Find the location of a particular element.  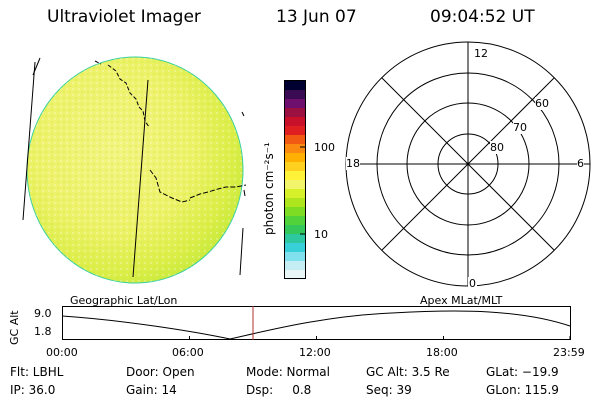

altitude-plot is located at coordinates (316, 323).